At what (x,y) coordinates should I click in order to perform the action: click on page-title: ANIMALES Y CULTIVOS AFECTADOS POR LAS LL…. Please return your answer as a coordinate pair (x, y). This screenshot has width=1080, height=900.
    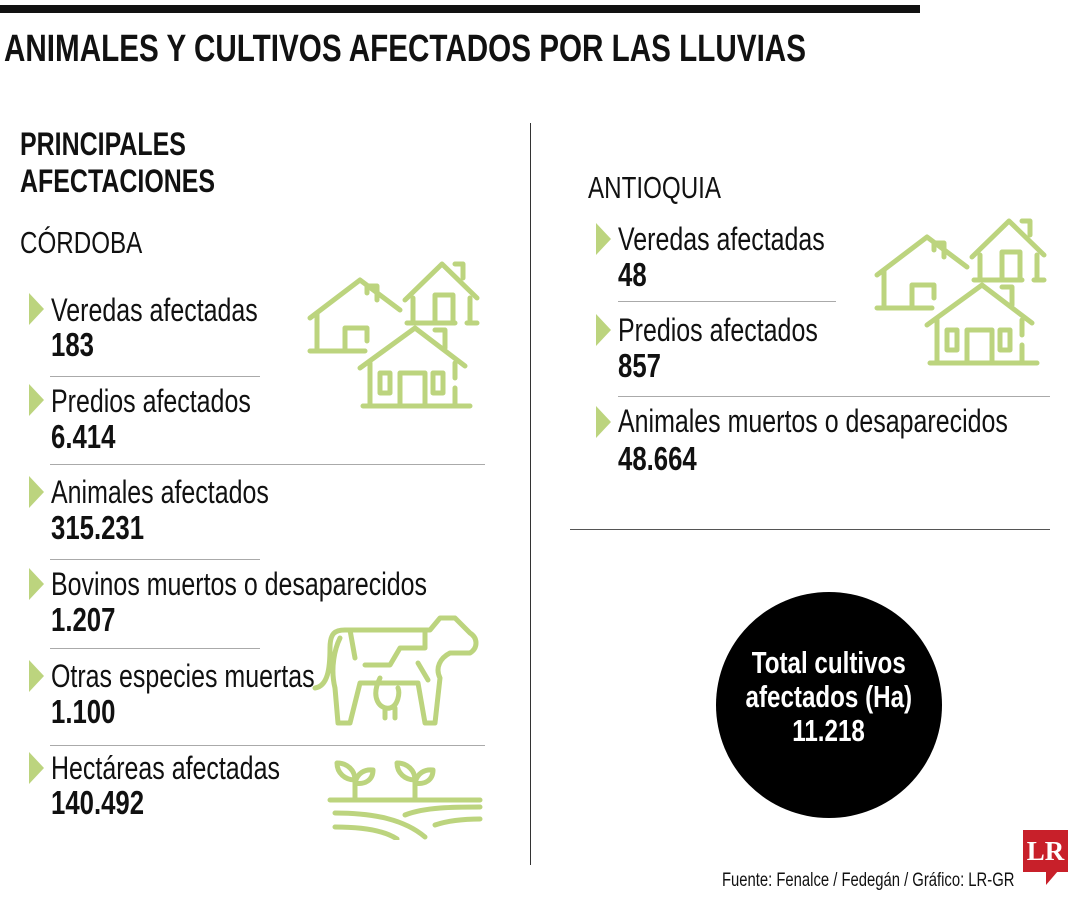
    Looking at the image, I should click on (405, 49).